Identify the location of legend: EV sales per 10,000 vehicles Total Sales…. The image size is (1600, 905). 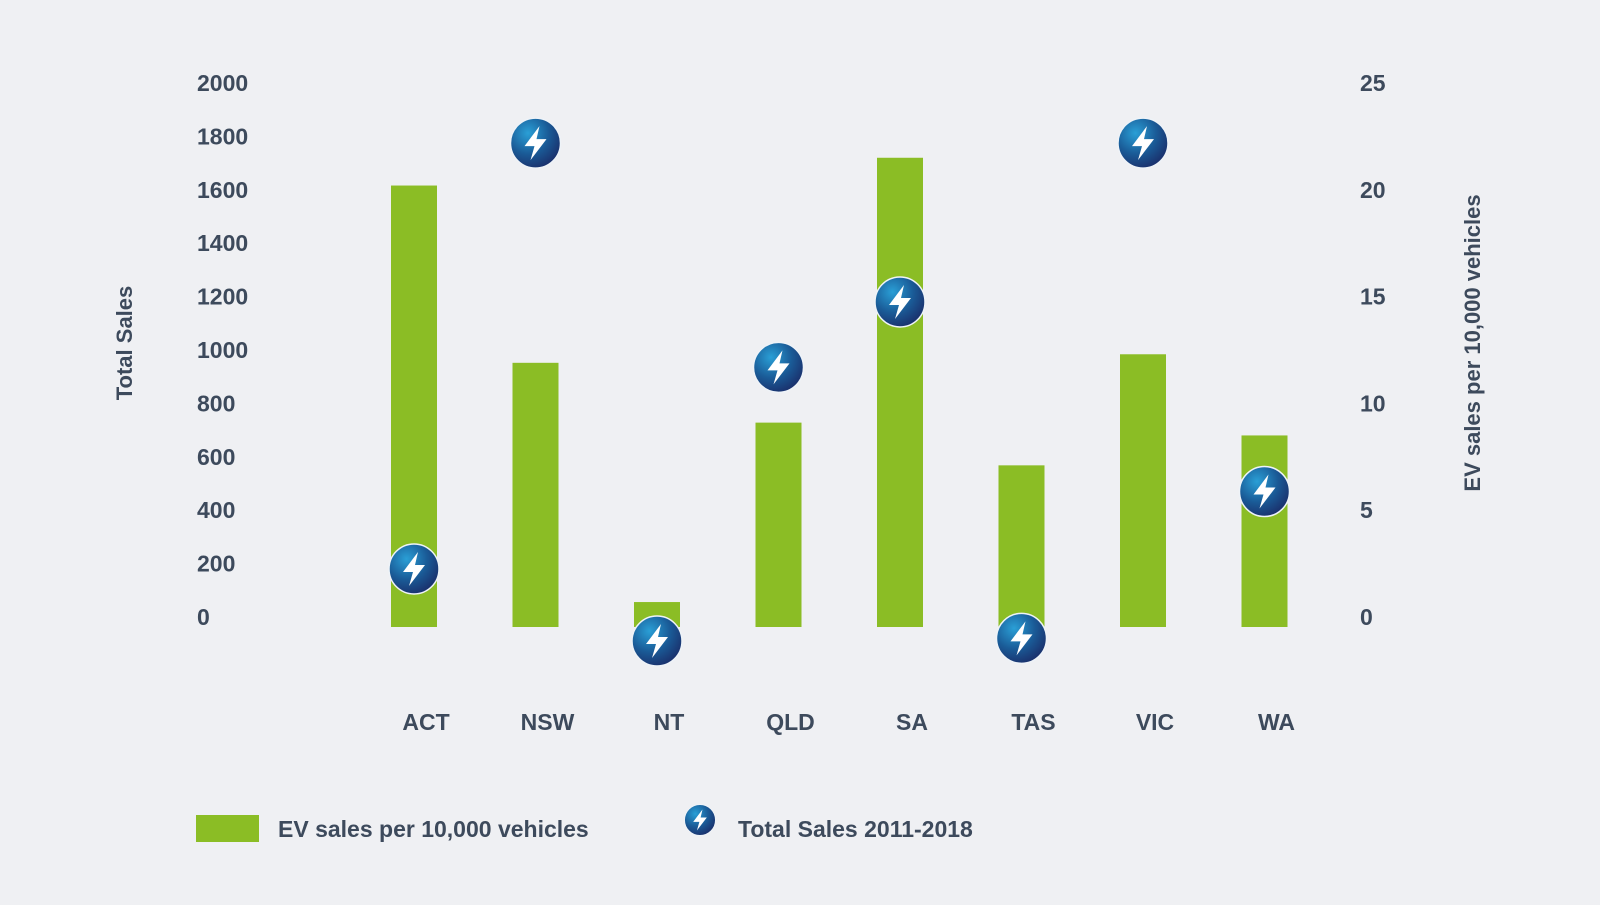
(584, 823).